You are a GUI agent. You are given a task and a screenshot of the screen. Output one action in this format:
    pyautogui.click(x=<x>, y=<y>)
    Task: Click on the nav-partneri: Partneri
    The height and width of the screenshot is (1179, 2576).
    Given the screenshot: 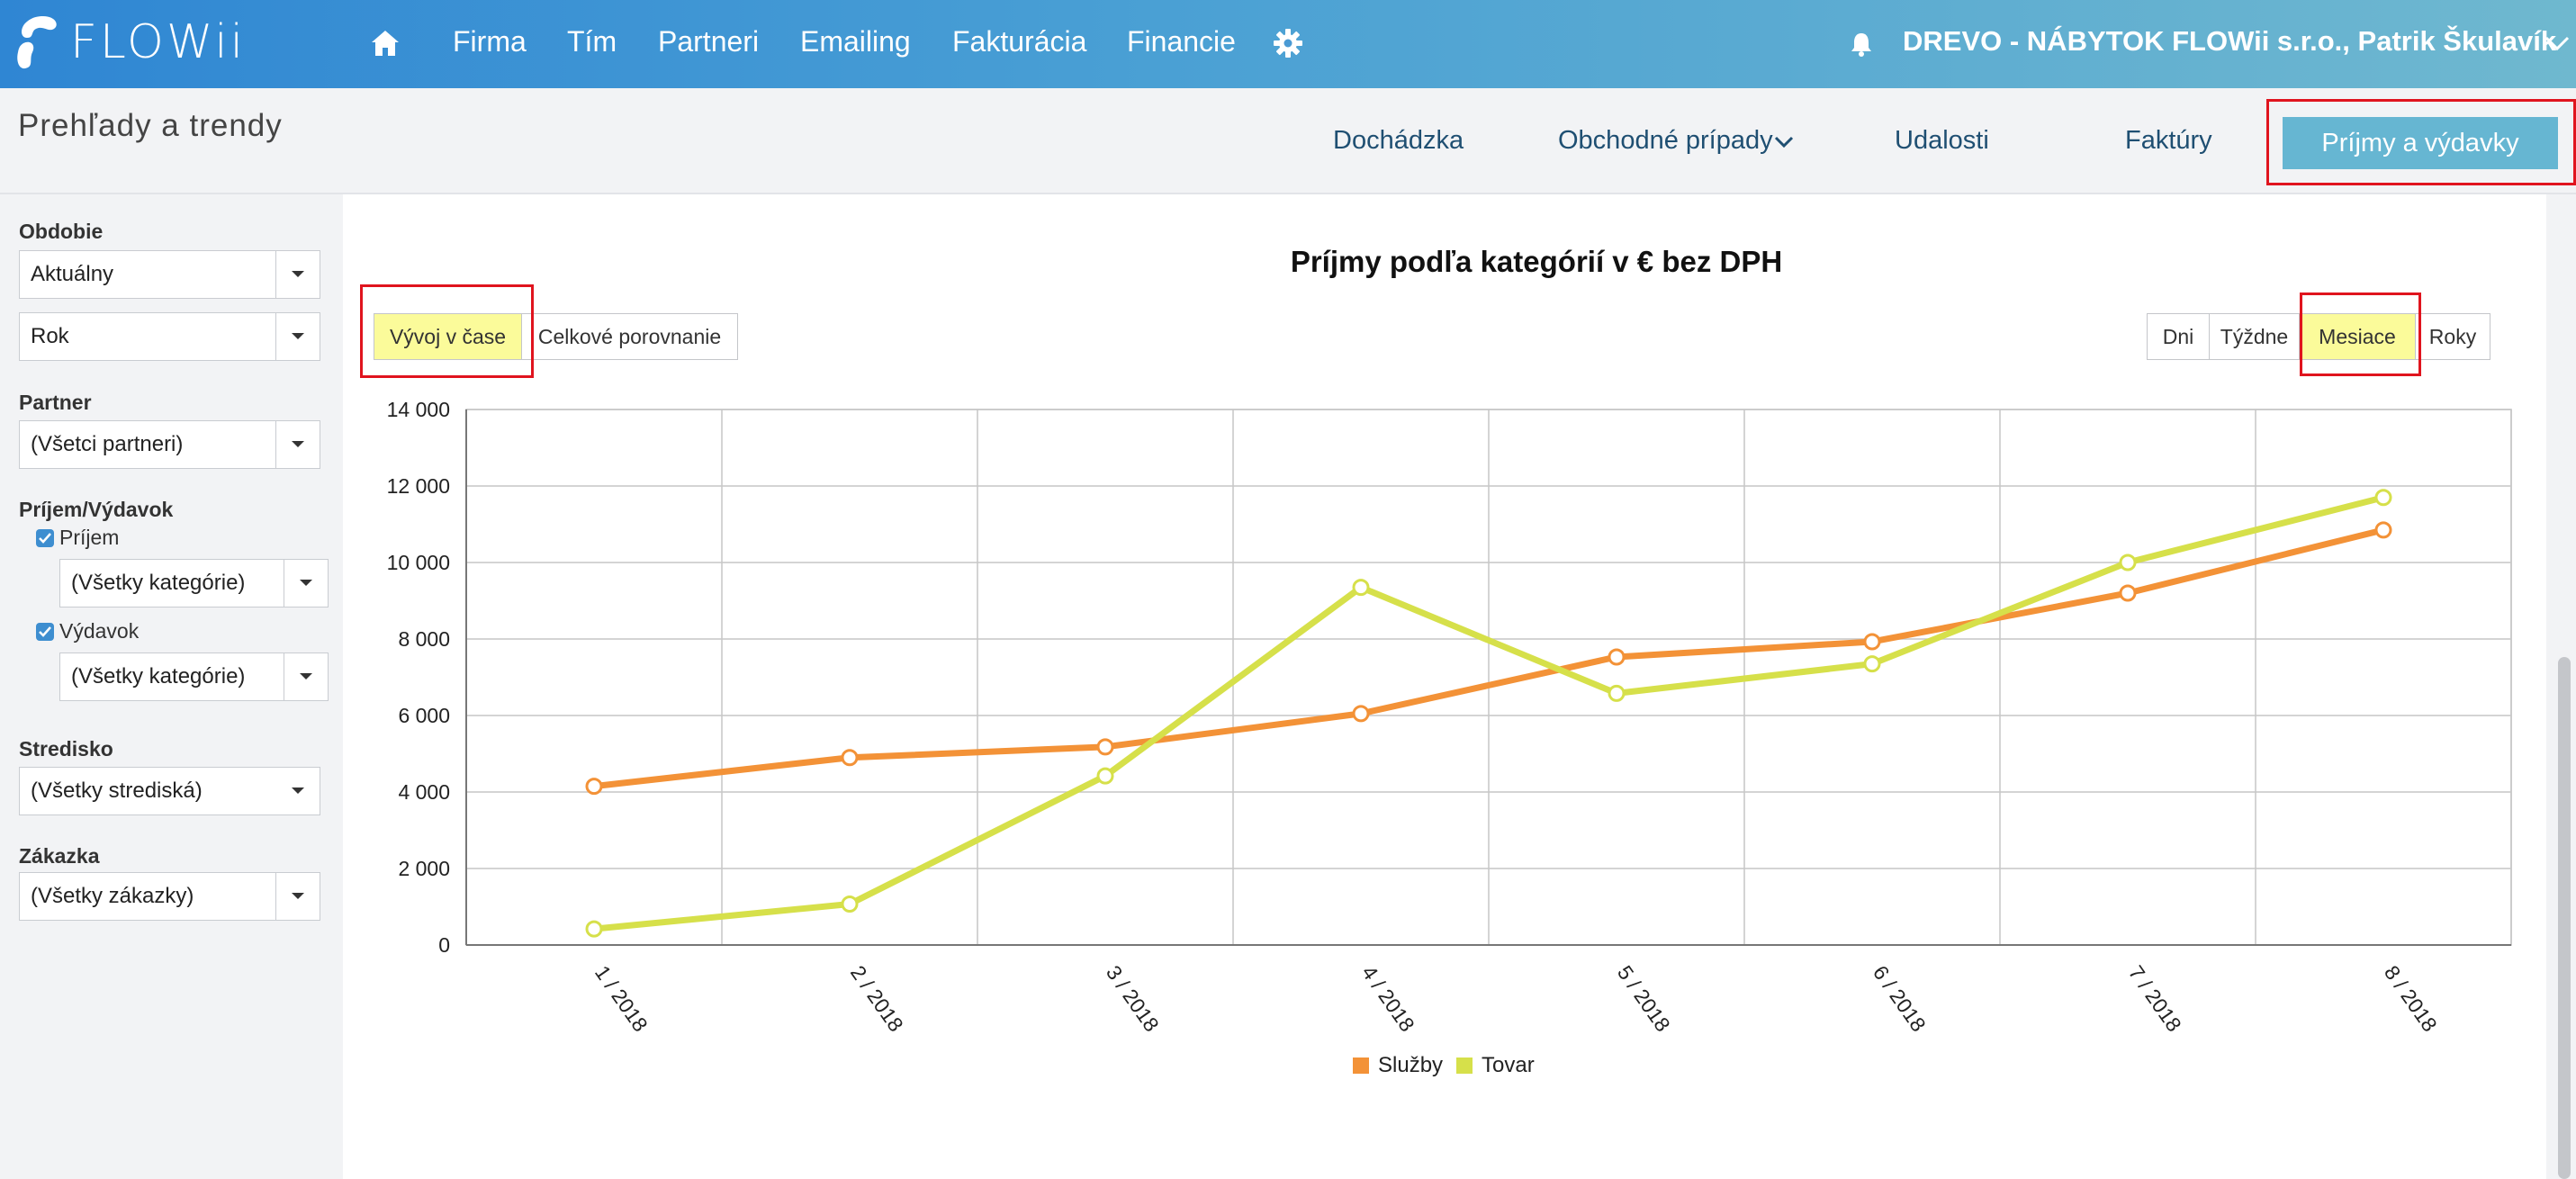 What is the action you would take?
    pyautogui.click(x=709, y=42)
    